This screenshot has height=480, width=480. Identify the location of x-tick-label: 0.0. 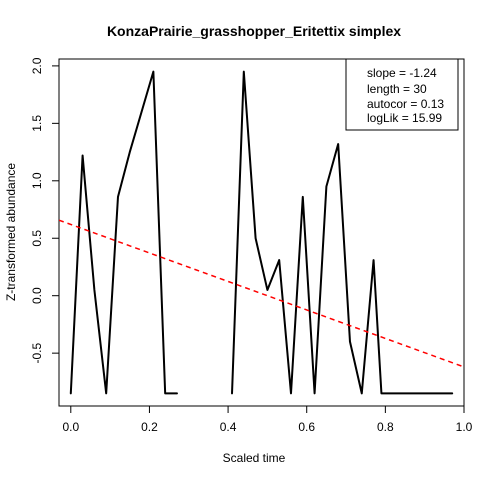
(70, 427).